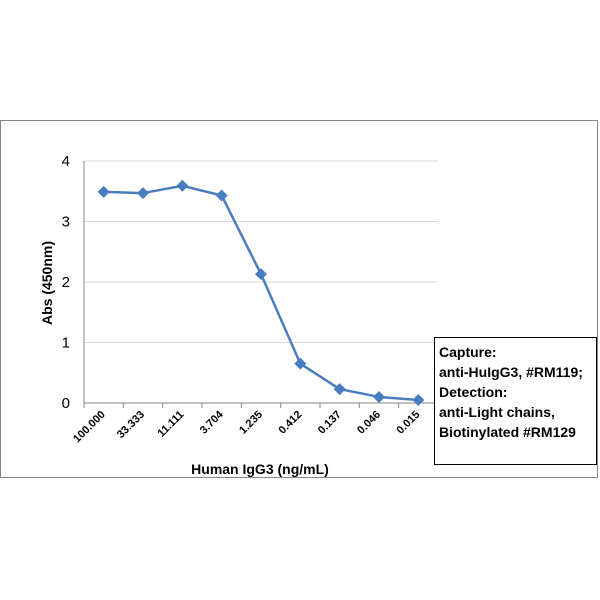  What do you see at coordinates (507, 432) in the screenshot?
I see `legend-line: Biotinylated #RM129` at bounding box center [507, 432].